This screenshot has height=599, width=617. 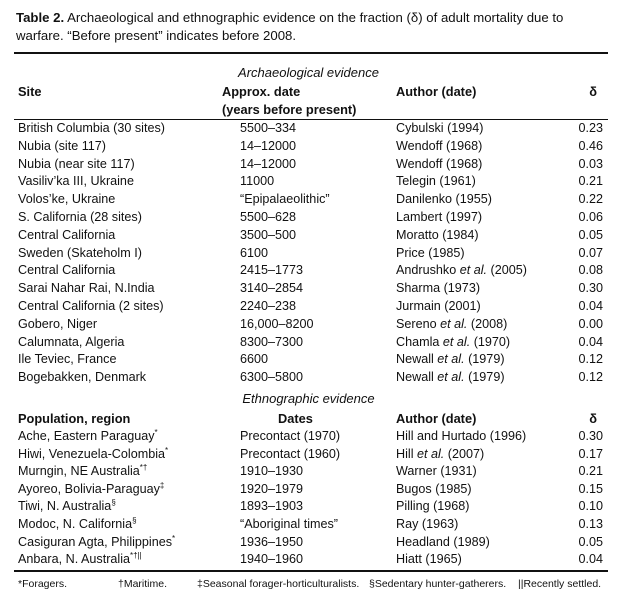 What do you see at coordinates (484, 377) in the screenshot?
I see `author-year: (1979)` at bounding box center [484, 377].